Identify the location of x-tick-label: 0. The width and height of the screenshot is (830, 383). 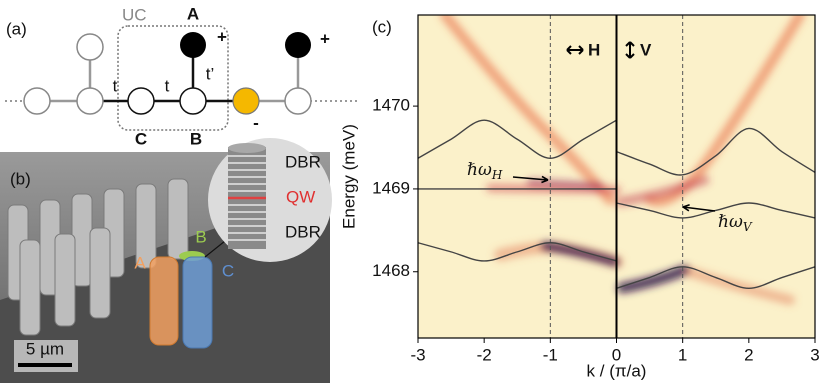
(616, 354).